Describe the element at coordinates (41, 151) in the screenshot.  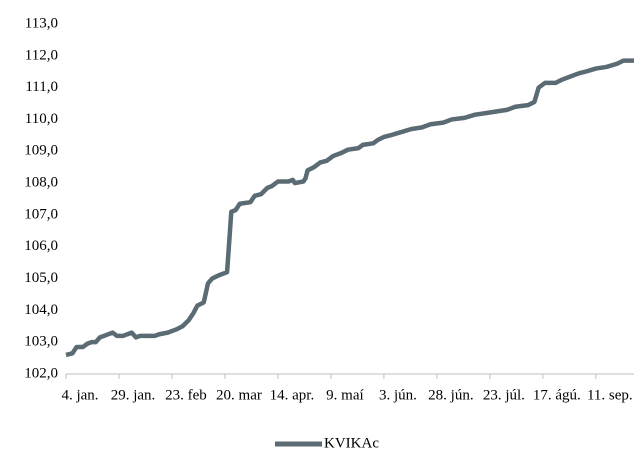
I see `y-tick-label: 109,0` at that location.